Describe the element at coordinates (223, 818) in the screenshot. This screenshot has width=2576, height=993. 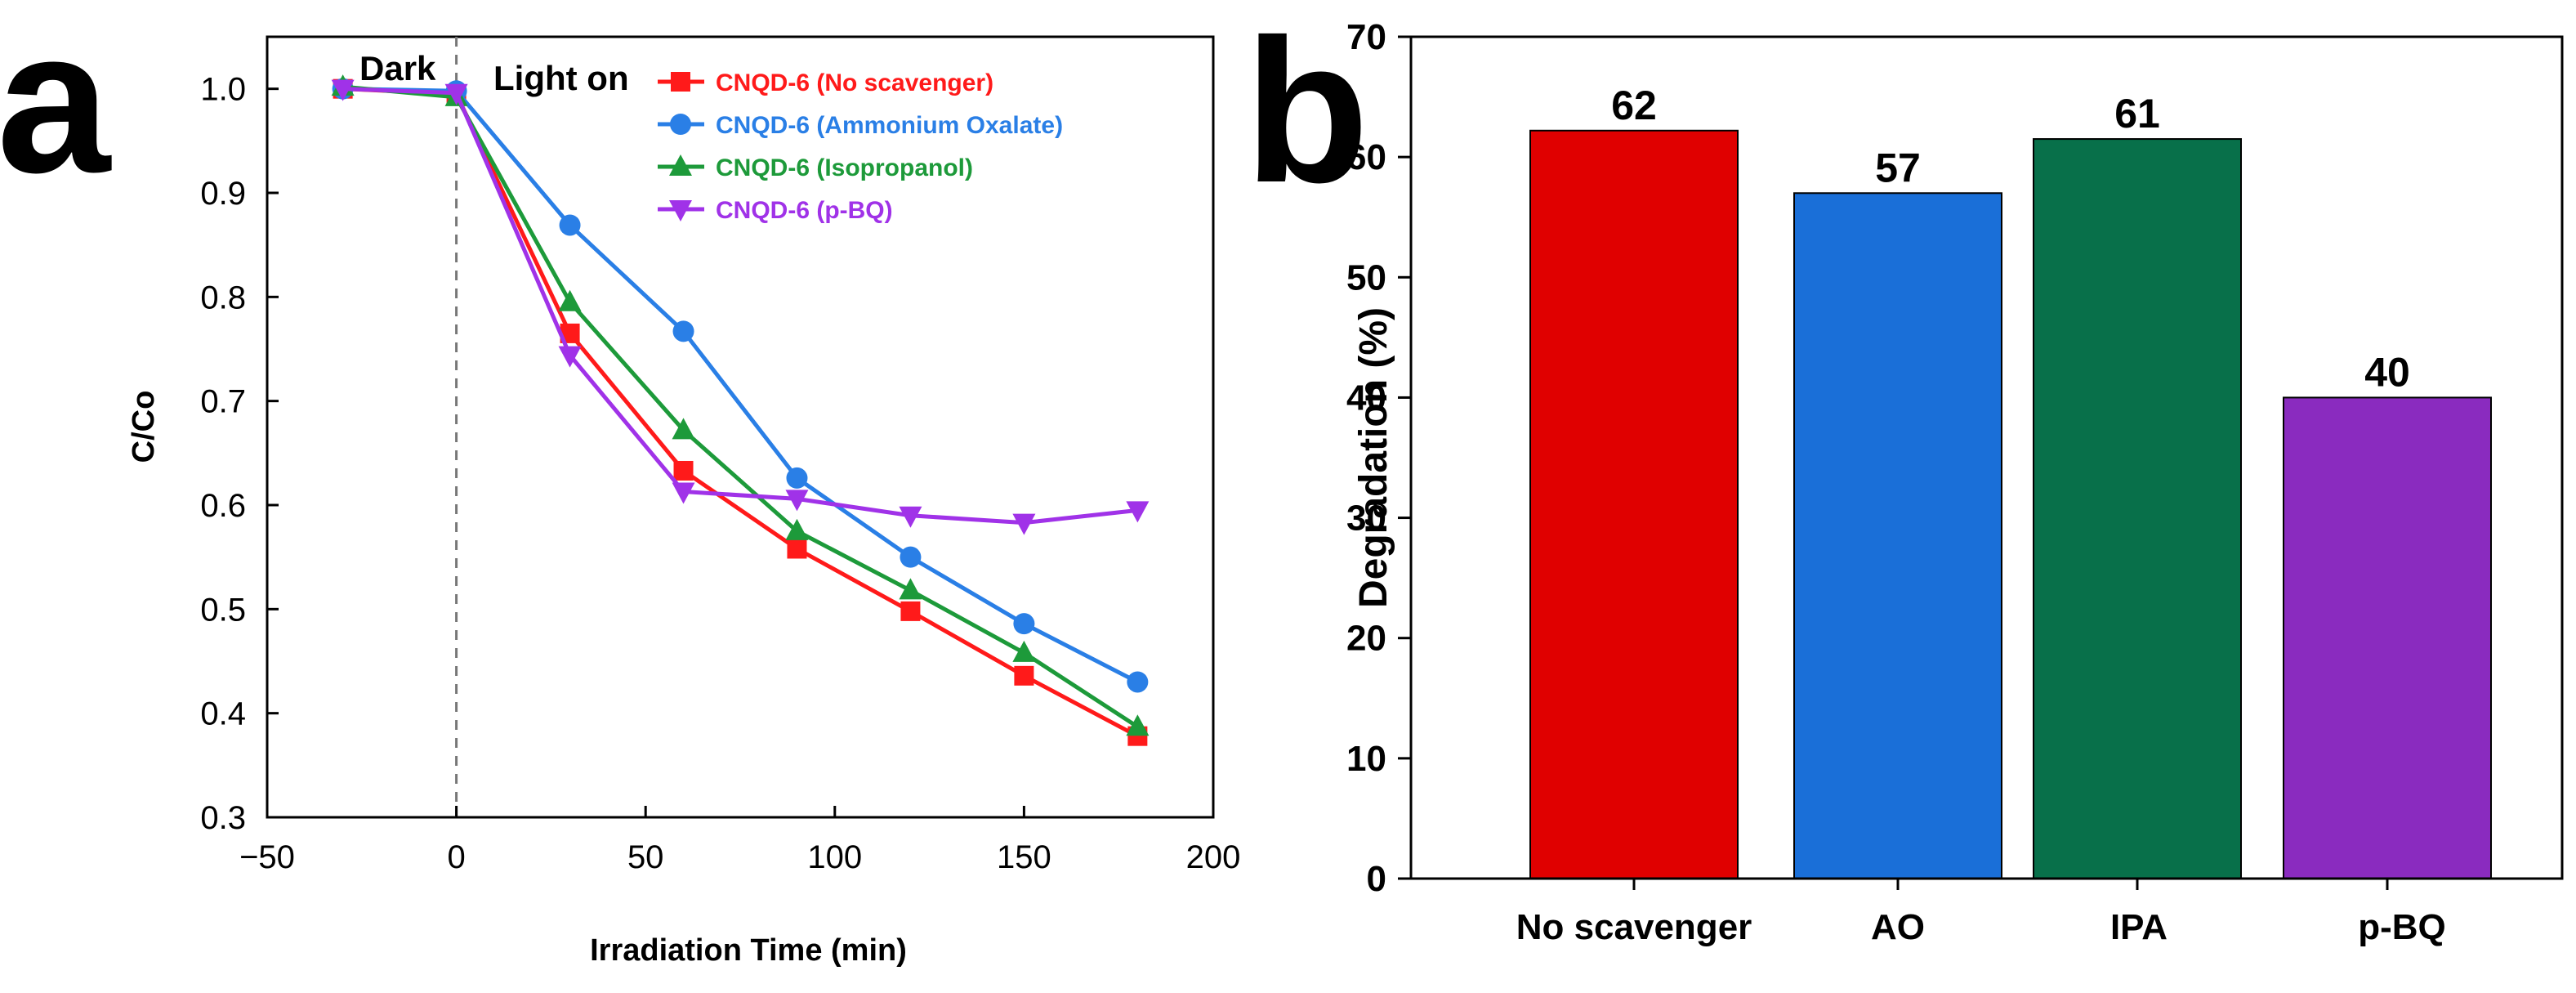
I see `y-tick-label-a: 0.3` at that location.